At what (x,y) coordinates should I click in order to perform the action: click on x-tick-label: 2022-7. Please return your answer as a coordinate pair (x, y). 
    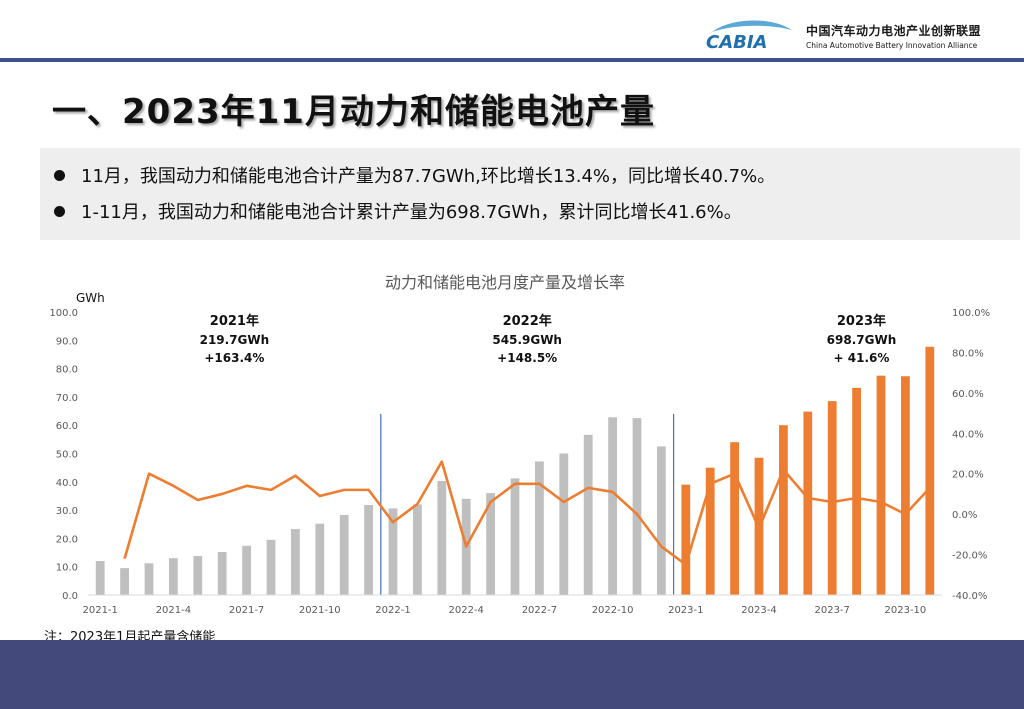
    Looking at the image, I should click on (539, 610).